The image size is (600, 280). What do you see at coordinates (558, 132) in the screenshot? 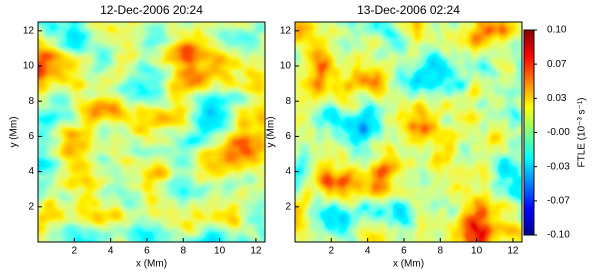
I see `colorbar-tick-label: -0.00` at bounding box center [558, 132].